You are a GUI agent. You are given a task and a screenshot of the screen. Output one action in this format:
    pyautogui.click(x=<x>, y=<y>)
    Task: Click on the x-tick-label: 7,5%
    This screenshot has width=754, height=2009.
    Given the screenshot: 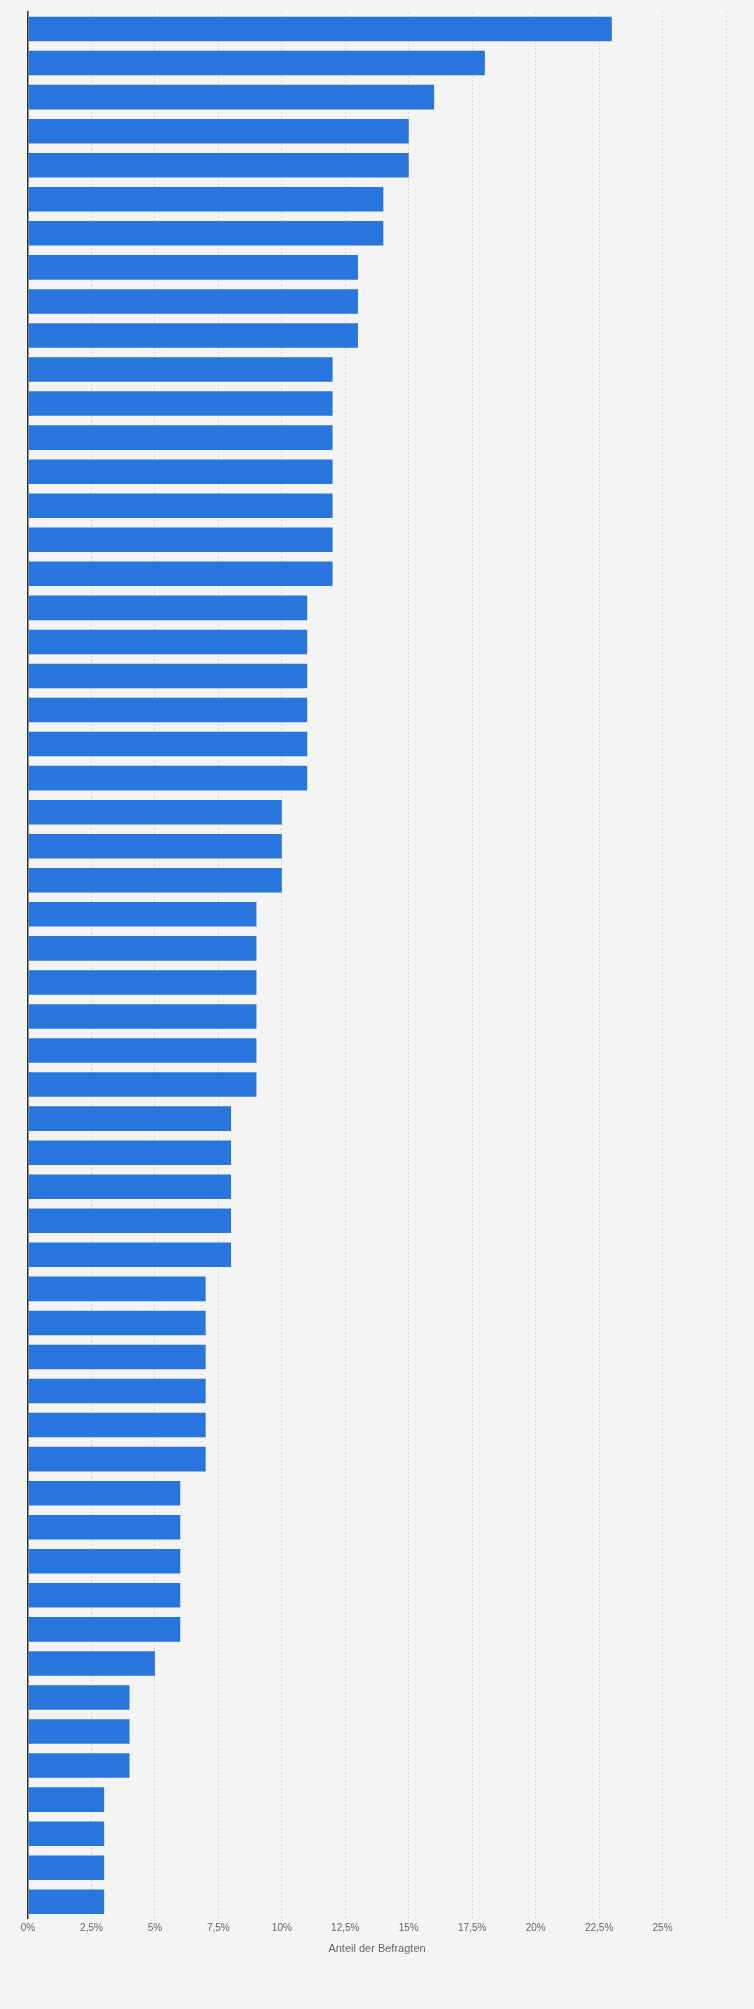 What is the action you would take?
    pyautogui.click(x=218, y=1927)
    